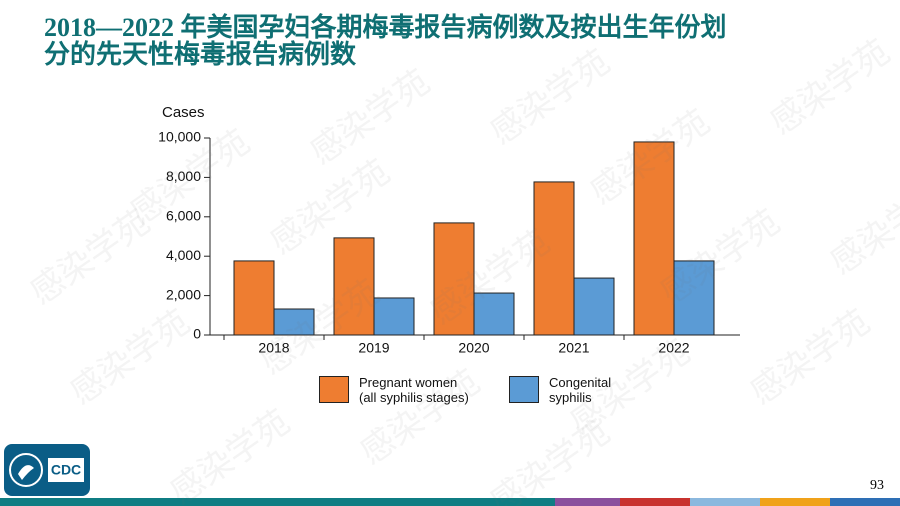 Image resolution: width=900 pixels, height=506 pixels. What do you see at coordinates (183, 294) in the screenshot?
I see `y-tick-label: 2,000` at bounding box center [183, 294].